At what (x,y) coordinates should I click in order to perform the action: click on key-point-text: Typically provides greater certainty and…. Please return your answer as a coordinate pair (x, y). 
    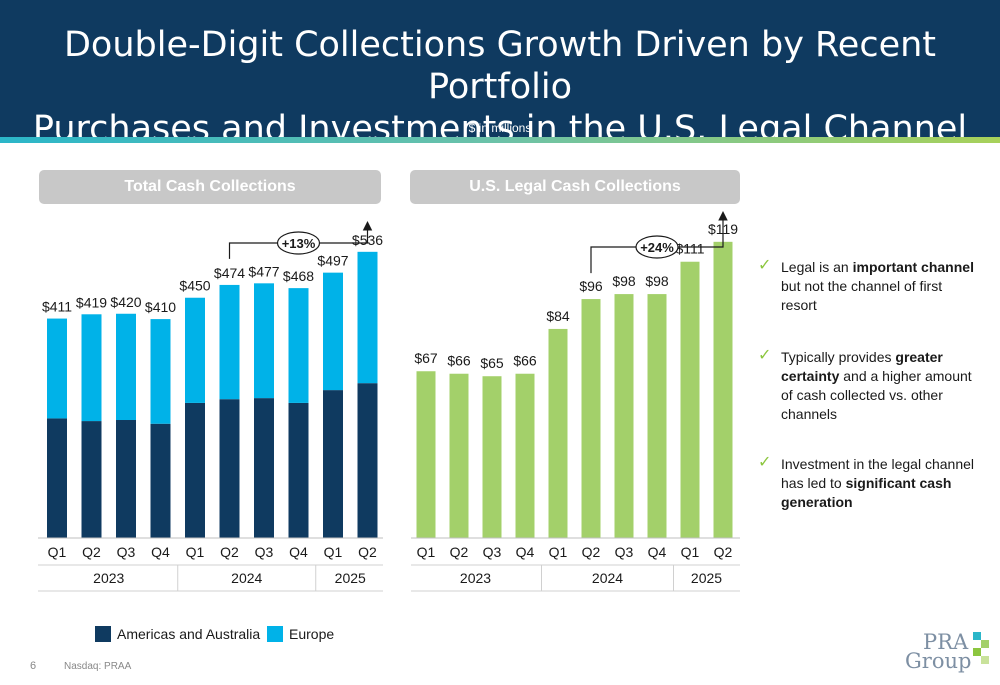
    Looking at the image, I should click on (881, 386).